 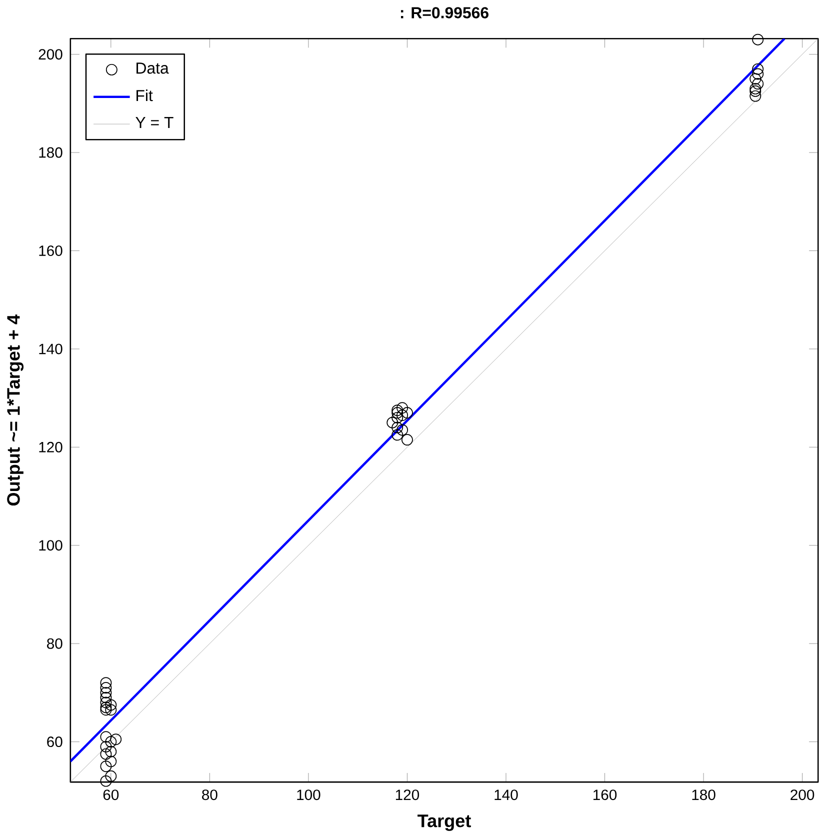 I want to click on x-tick-label: 60, so click(x=111, y=795).